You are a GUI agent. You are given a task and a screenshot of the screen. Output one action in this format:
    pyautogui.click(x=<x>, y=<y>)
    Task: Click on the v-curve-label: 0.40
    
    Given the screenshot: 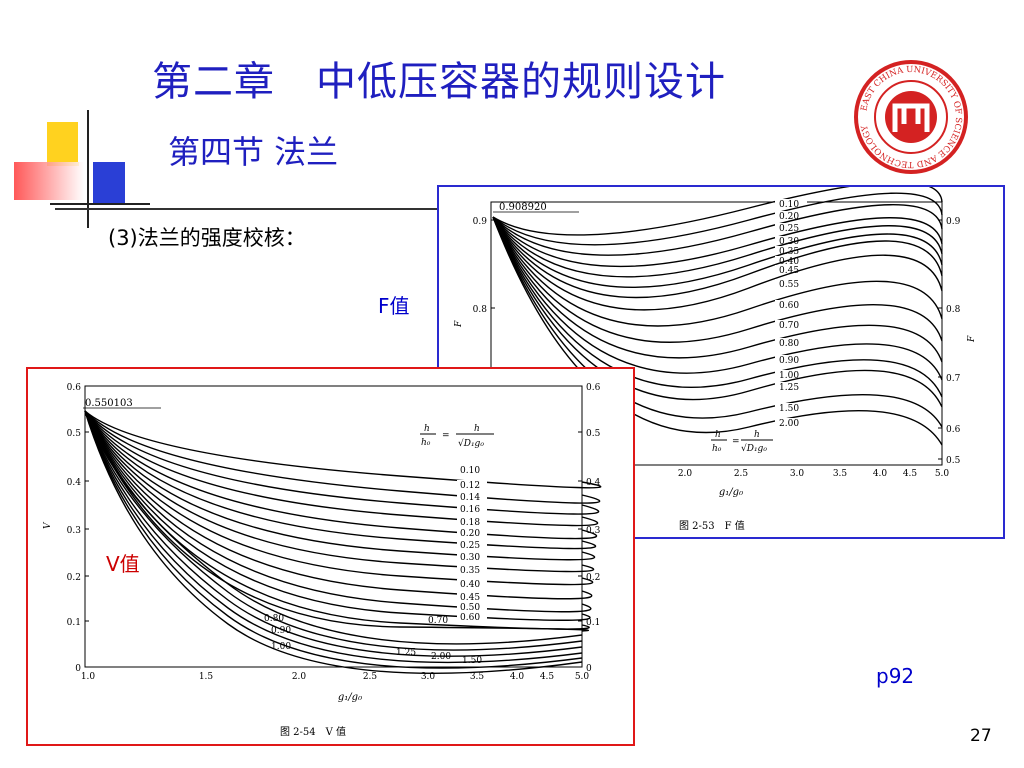 What is the action you would take?
    pyautogui.click(x=470, y=585)
    